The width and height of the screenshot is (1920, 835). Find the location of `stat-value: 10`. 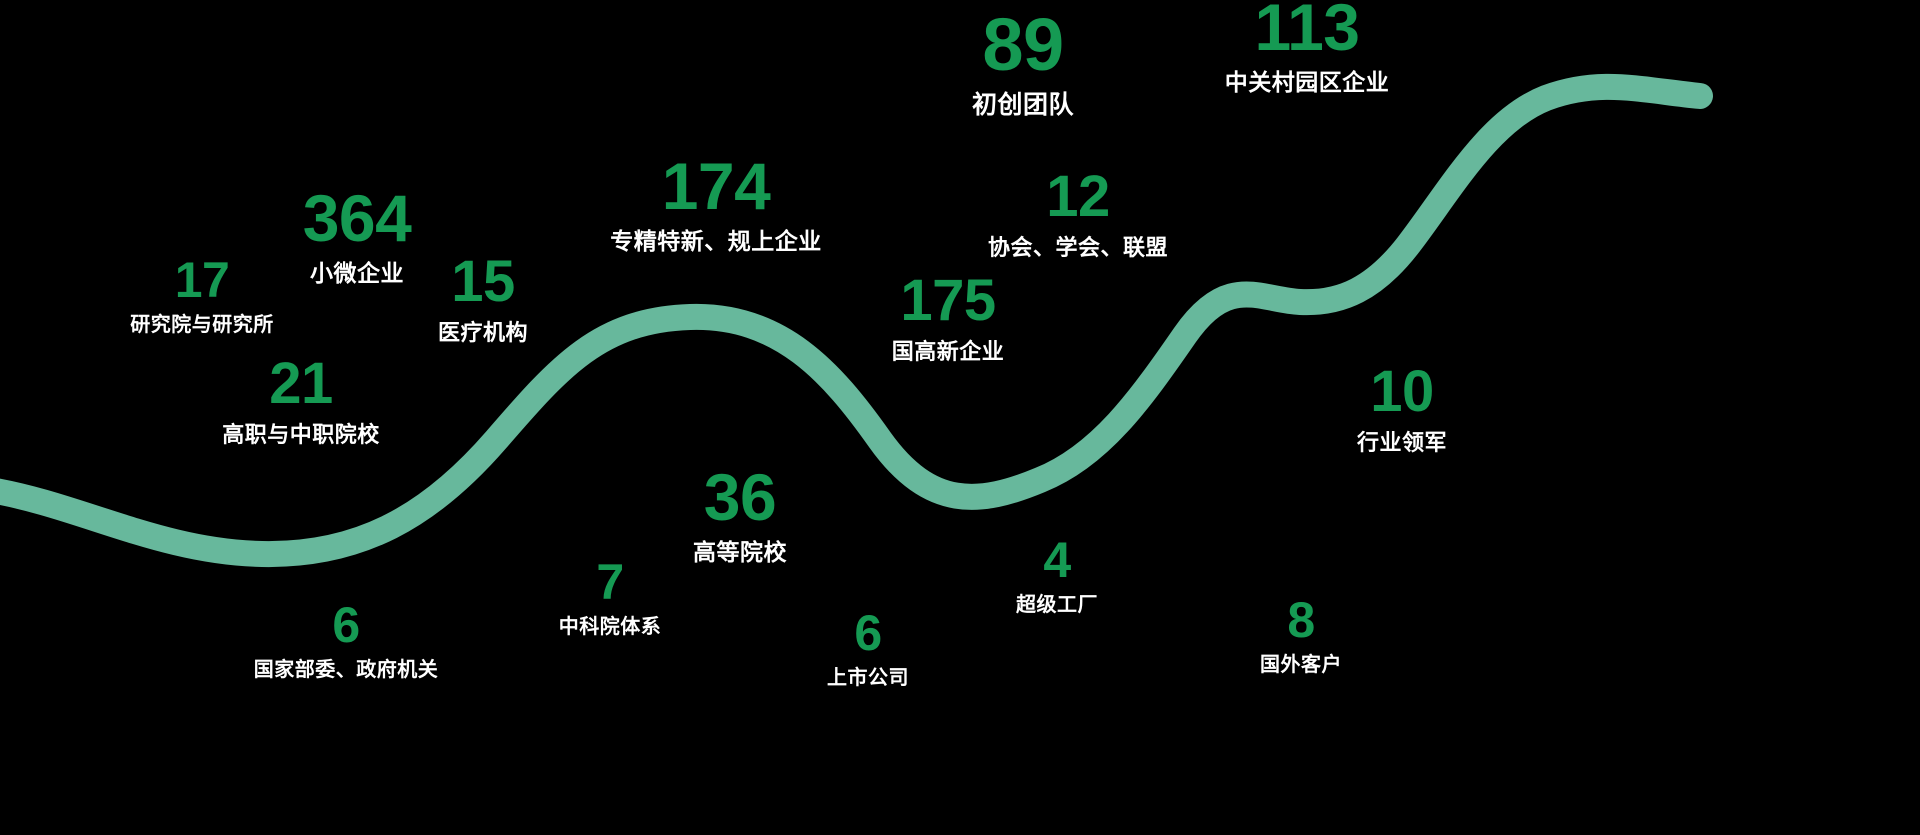

stat-value: 10 is located at coordinates (1402, 391).